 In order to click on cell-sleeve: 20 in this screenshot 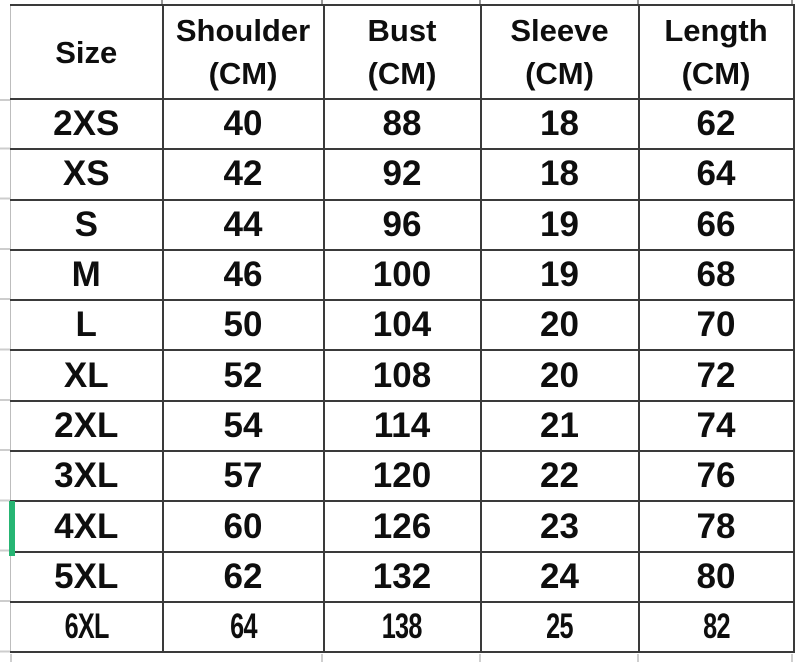, I will do `click(559, 375)`.